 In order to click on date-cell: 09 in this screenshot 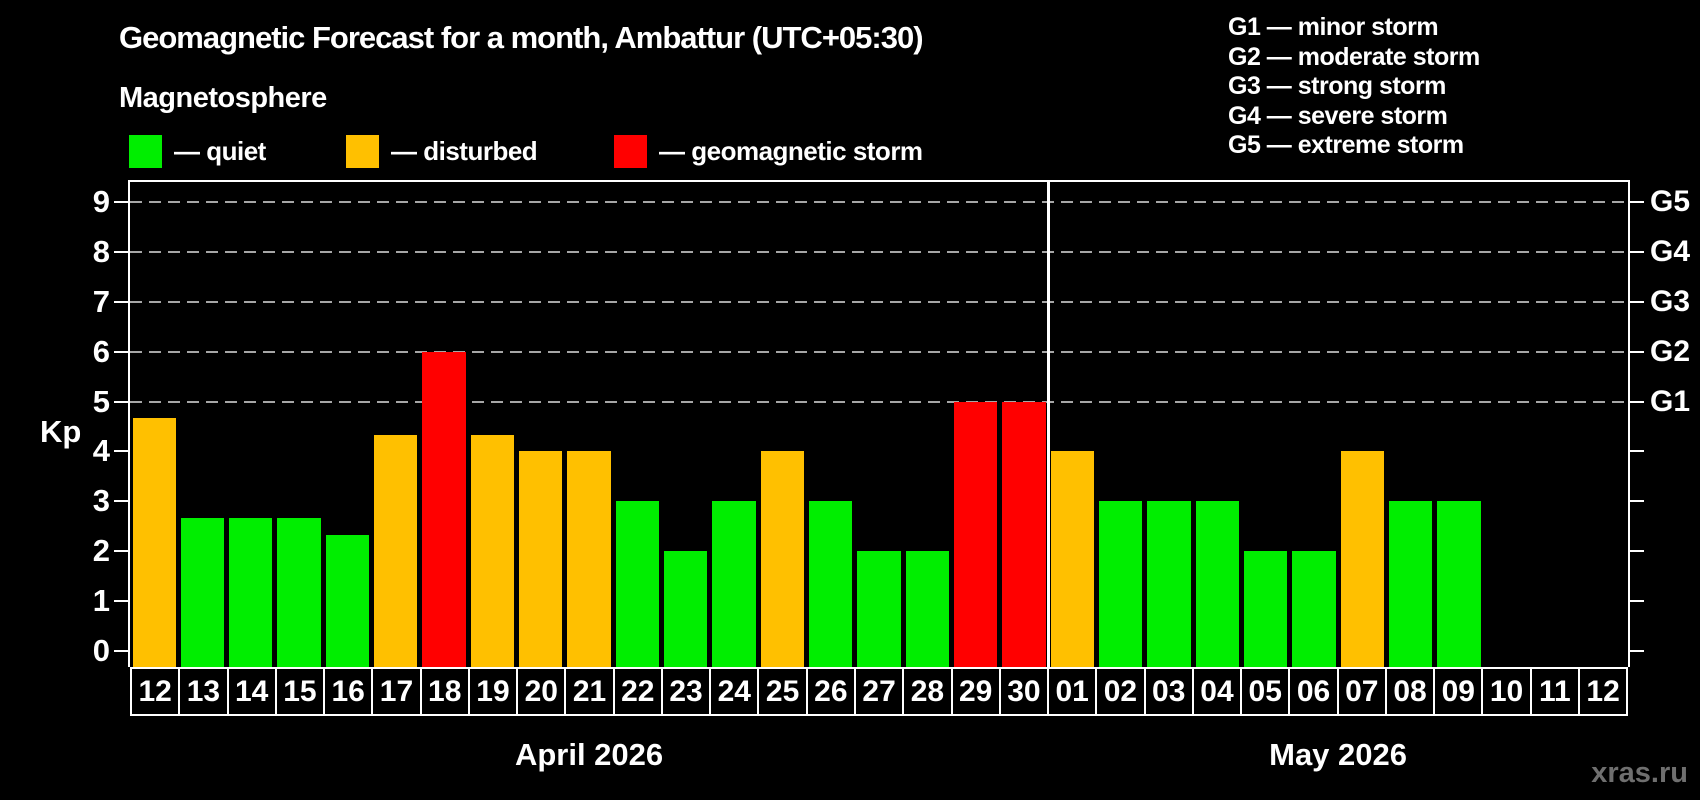, I will do `click(1458, 691)`.